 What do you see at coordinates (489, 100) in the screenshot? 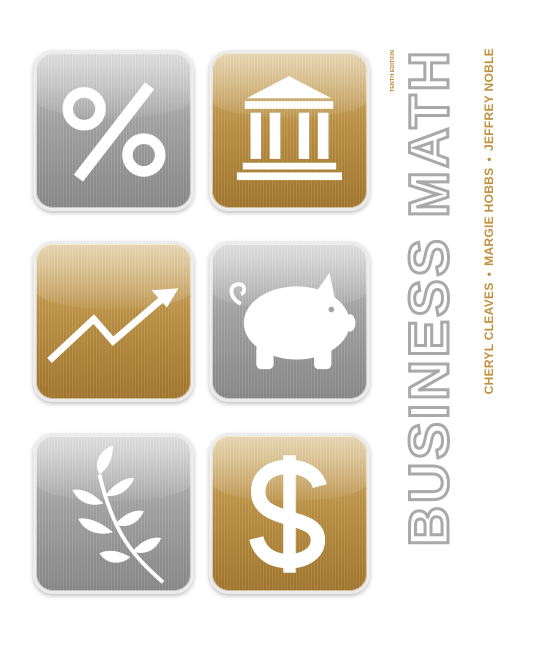
I see `author-name: JEFFREY NOBLE` at bounding box center [489, 100].